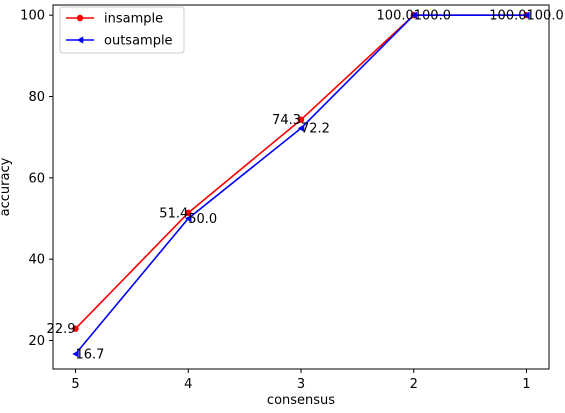  What do you see at coordinates (36, 97) in the screenshot?
I see `y-tick-label: 80` at bounding box center [36, 97].